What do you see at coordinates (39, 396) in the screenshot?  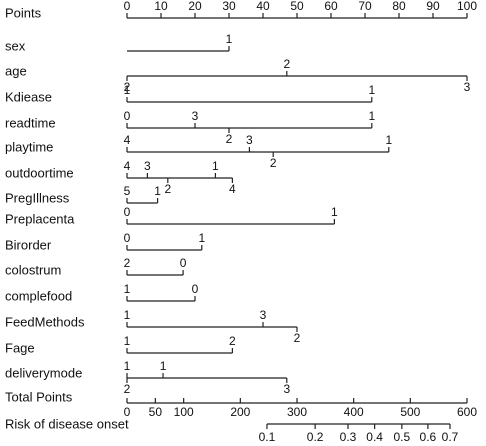 I see `axis-label: Total Points` at bounding box center [39, 396].